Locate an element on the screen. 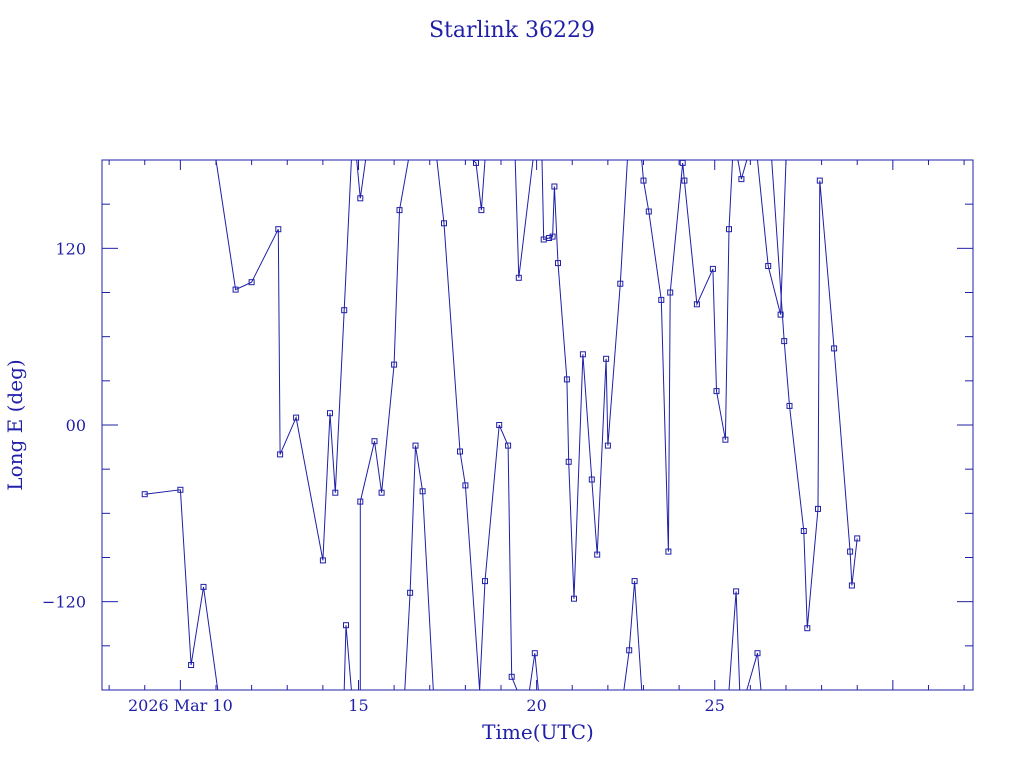 The width and height of the screenshot is (1024, 768). y-tick-label: 00 is located at coordinates (76, 425).